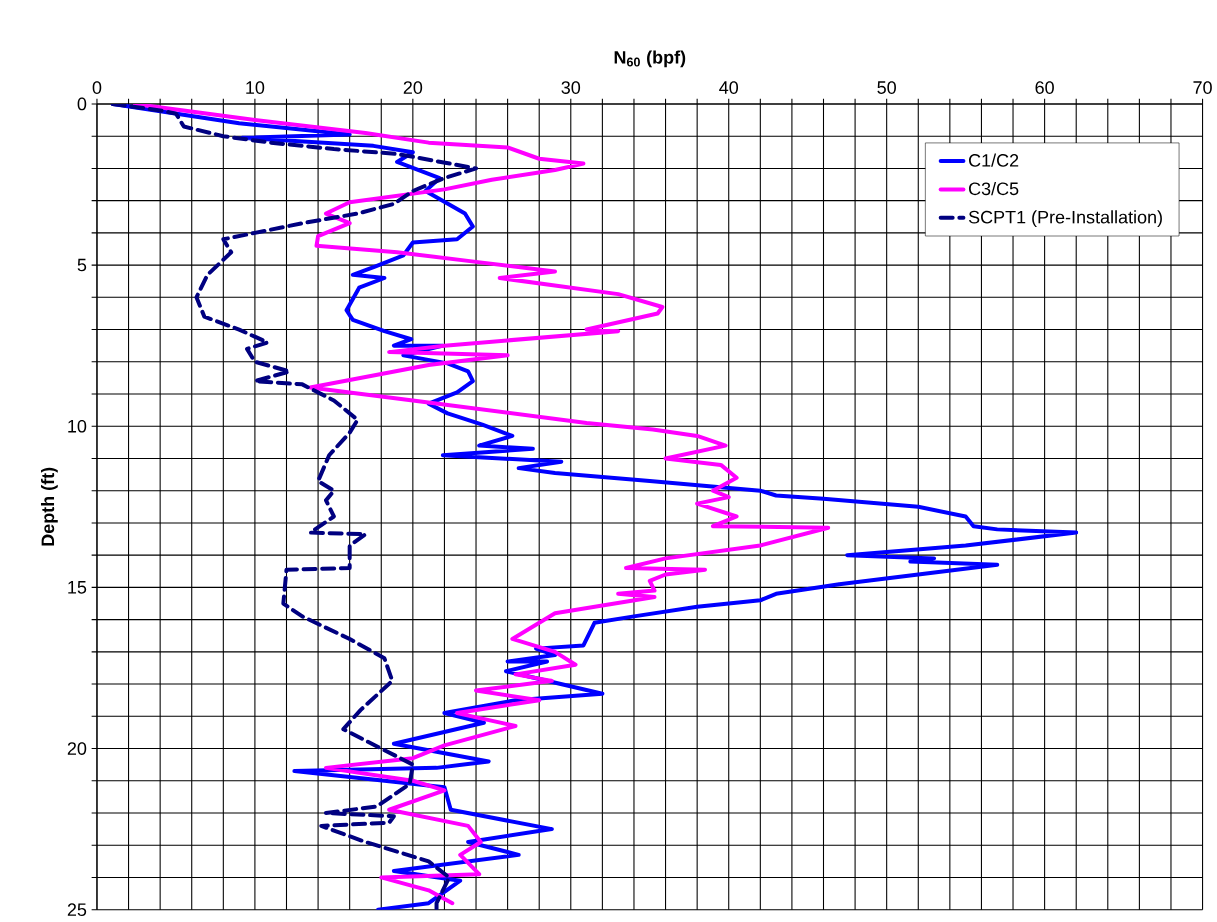  What do you see at coordinates (650, 59) in the screenshot?
I see `x-axis-title: N$_{60}$ (bpf)` at bounding box center [650, 59].